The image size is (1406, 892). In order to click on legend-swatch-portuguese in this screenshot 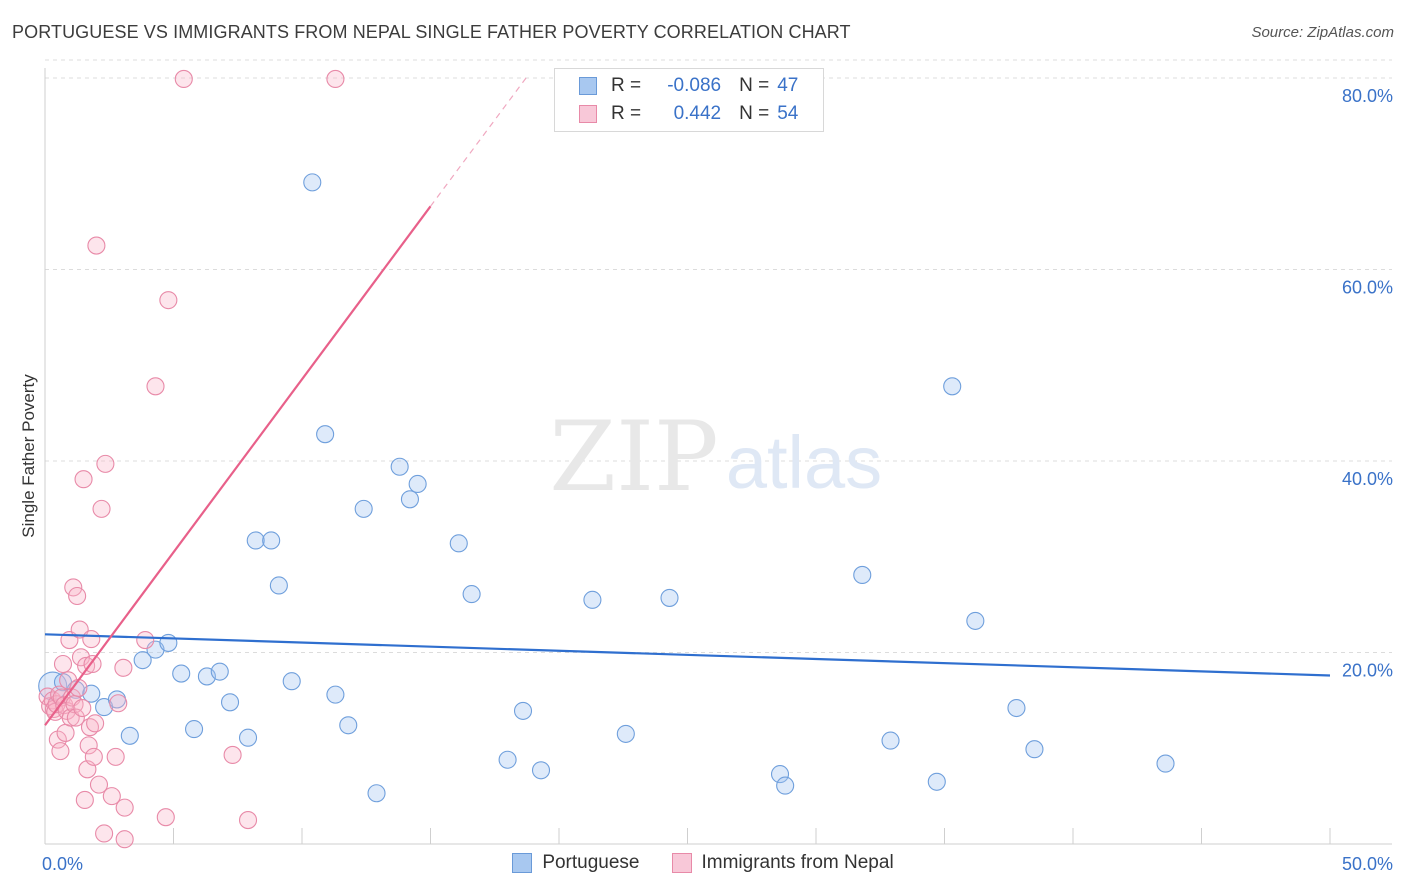, I will do `click(588, 86)`.